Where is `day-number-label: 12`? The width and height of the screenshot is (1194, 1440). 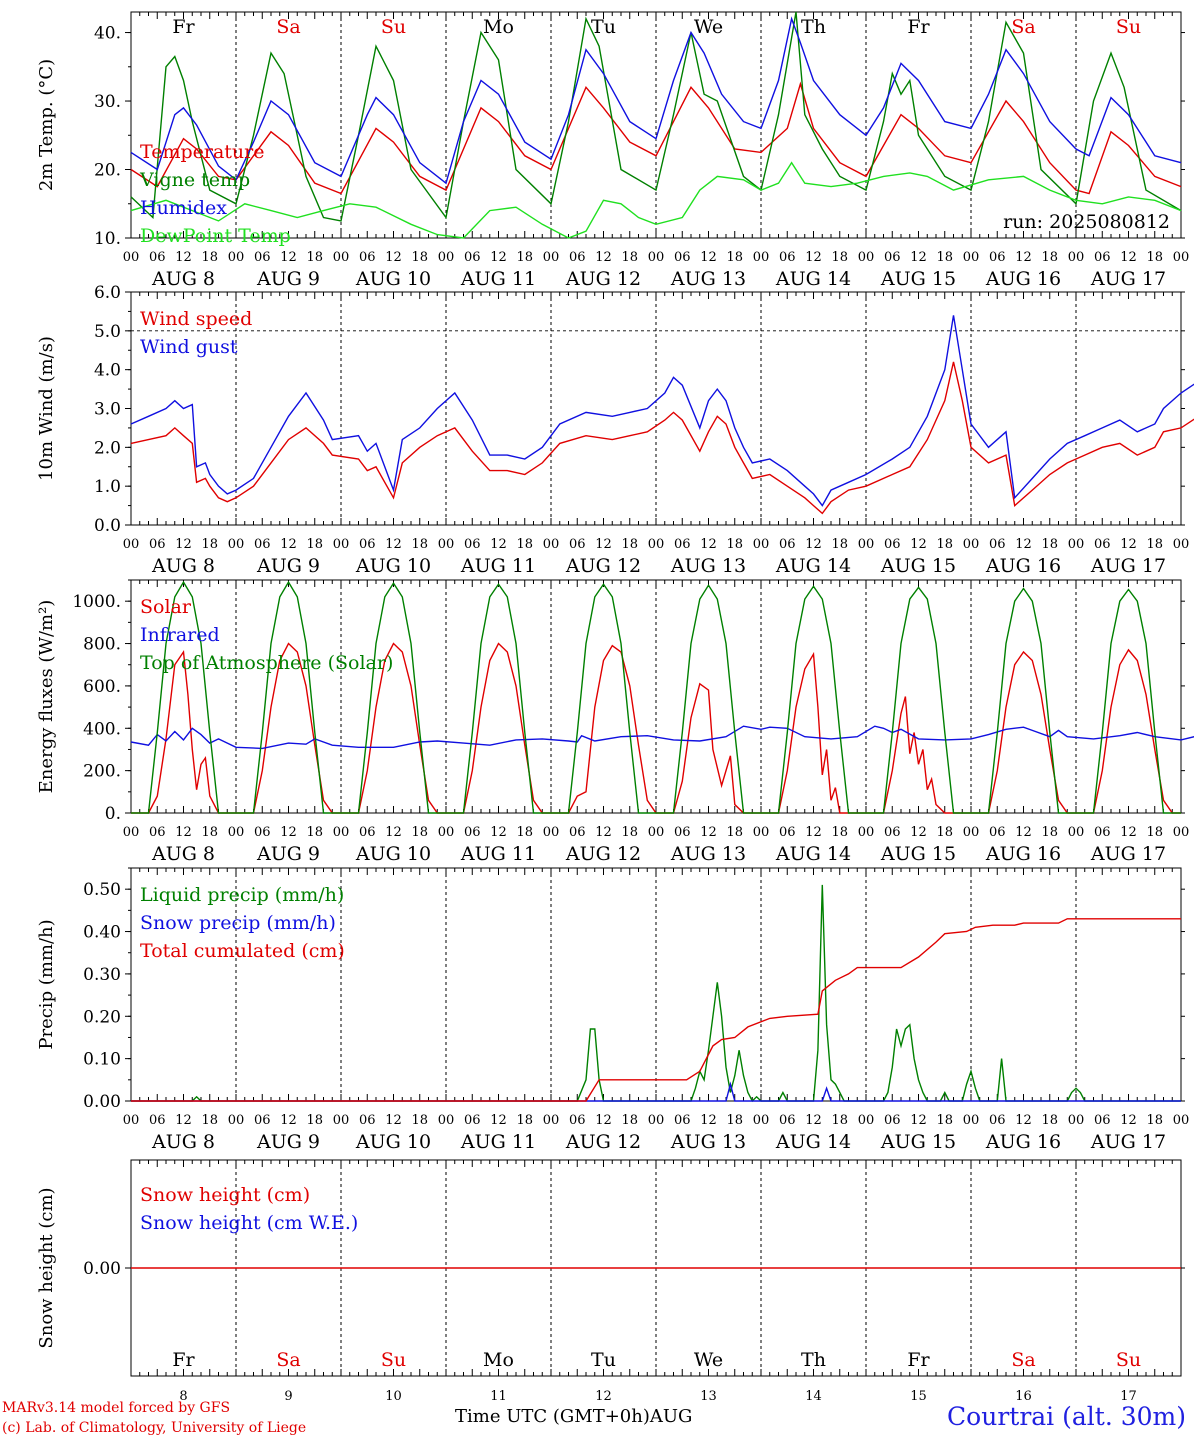 day-number-label: 12 is located at coordinates (603, 1396).